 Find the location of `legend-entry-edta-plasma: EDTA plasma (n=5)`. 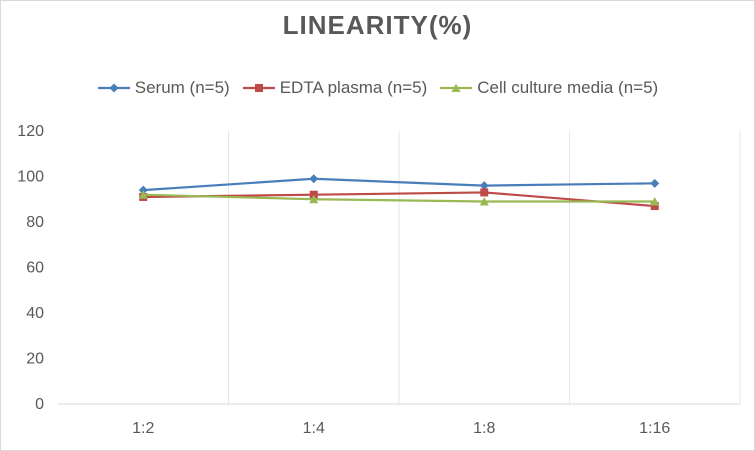

legend-entry-edta-plasma: EDTA plasma (n=5) is located at coordinates (335, 88).